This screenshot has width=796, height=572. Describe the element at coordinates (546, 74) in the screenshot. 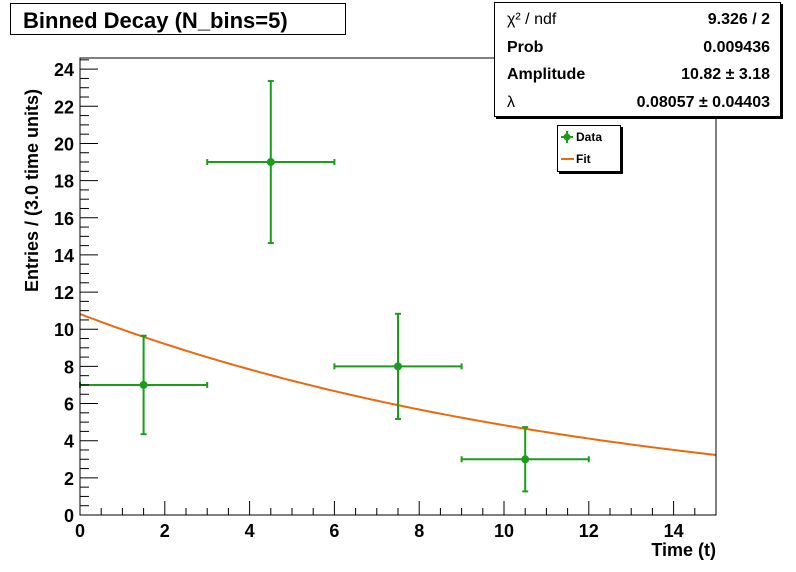

I see `stats-label-amplitude: Amplitude` at that location.